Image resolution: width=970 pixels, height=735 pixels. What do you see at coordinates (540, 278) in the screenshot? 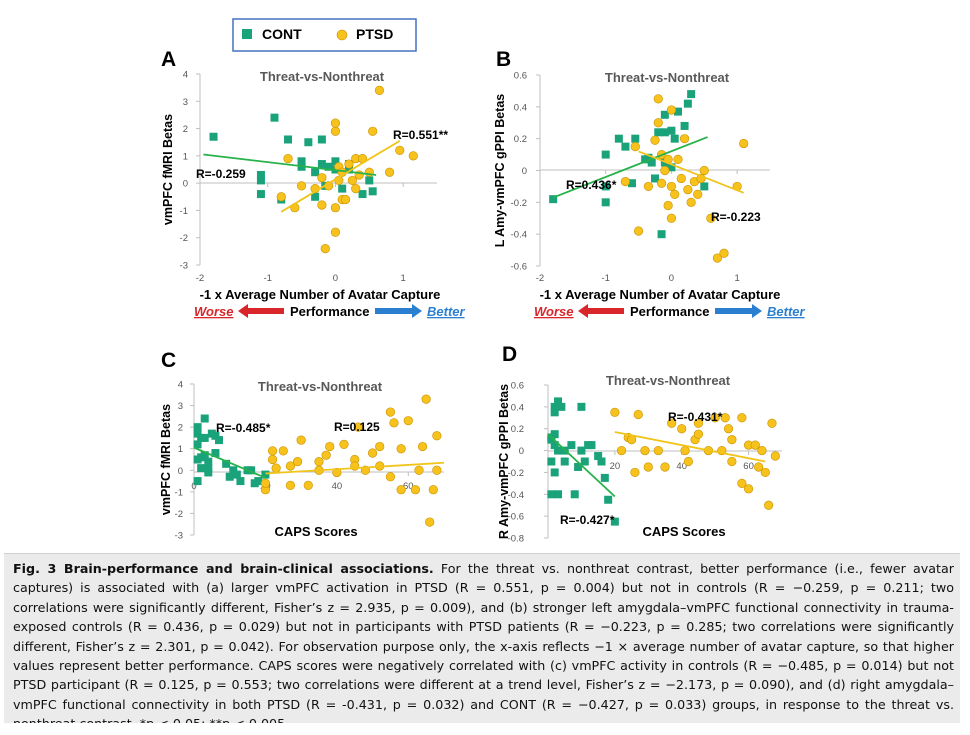
I see `panel-b-x-tick-label: -2` at bounding box center [540, 278].